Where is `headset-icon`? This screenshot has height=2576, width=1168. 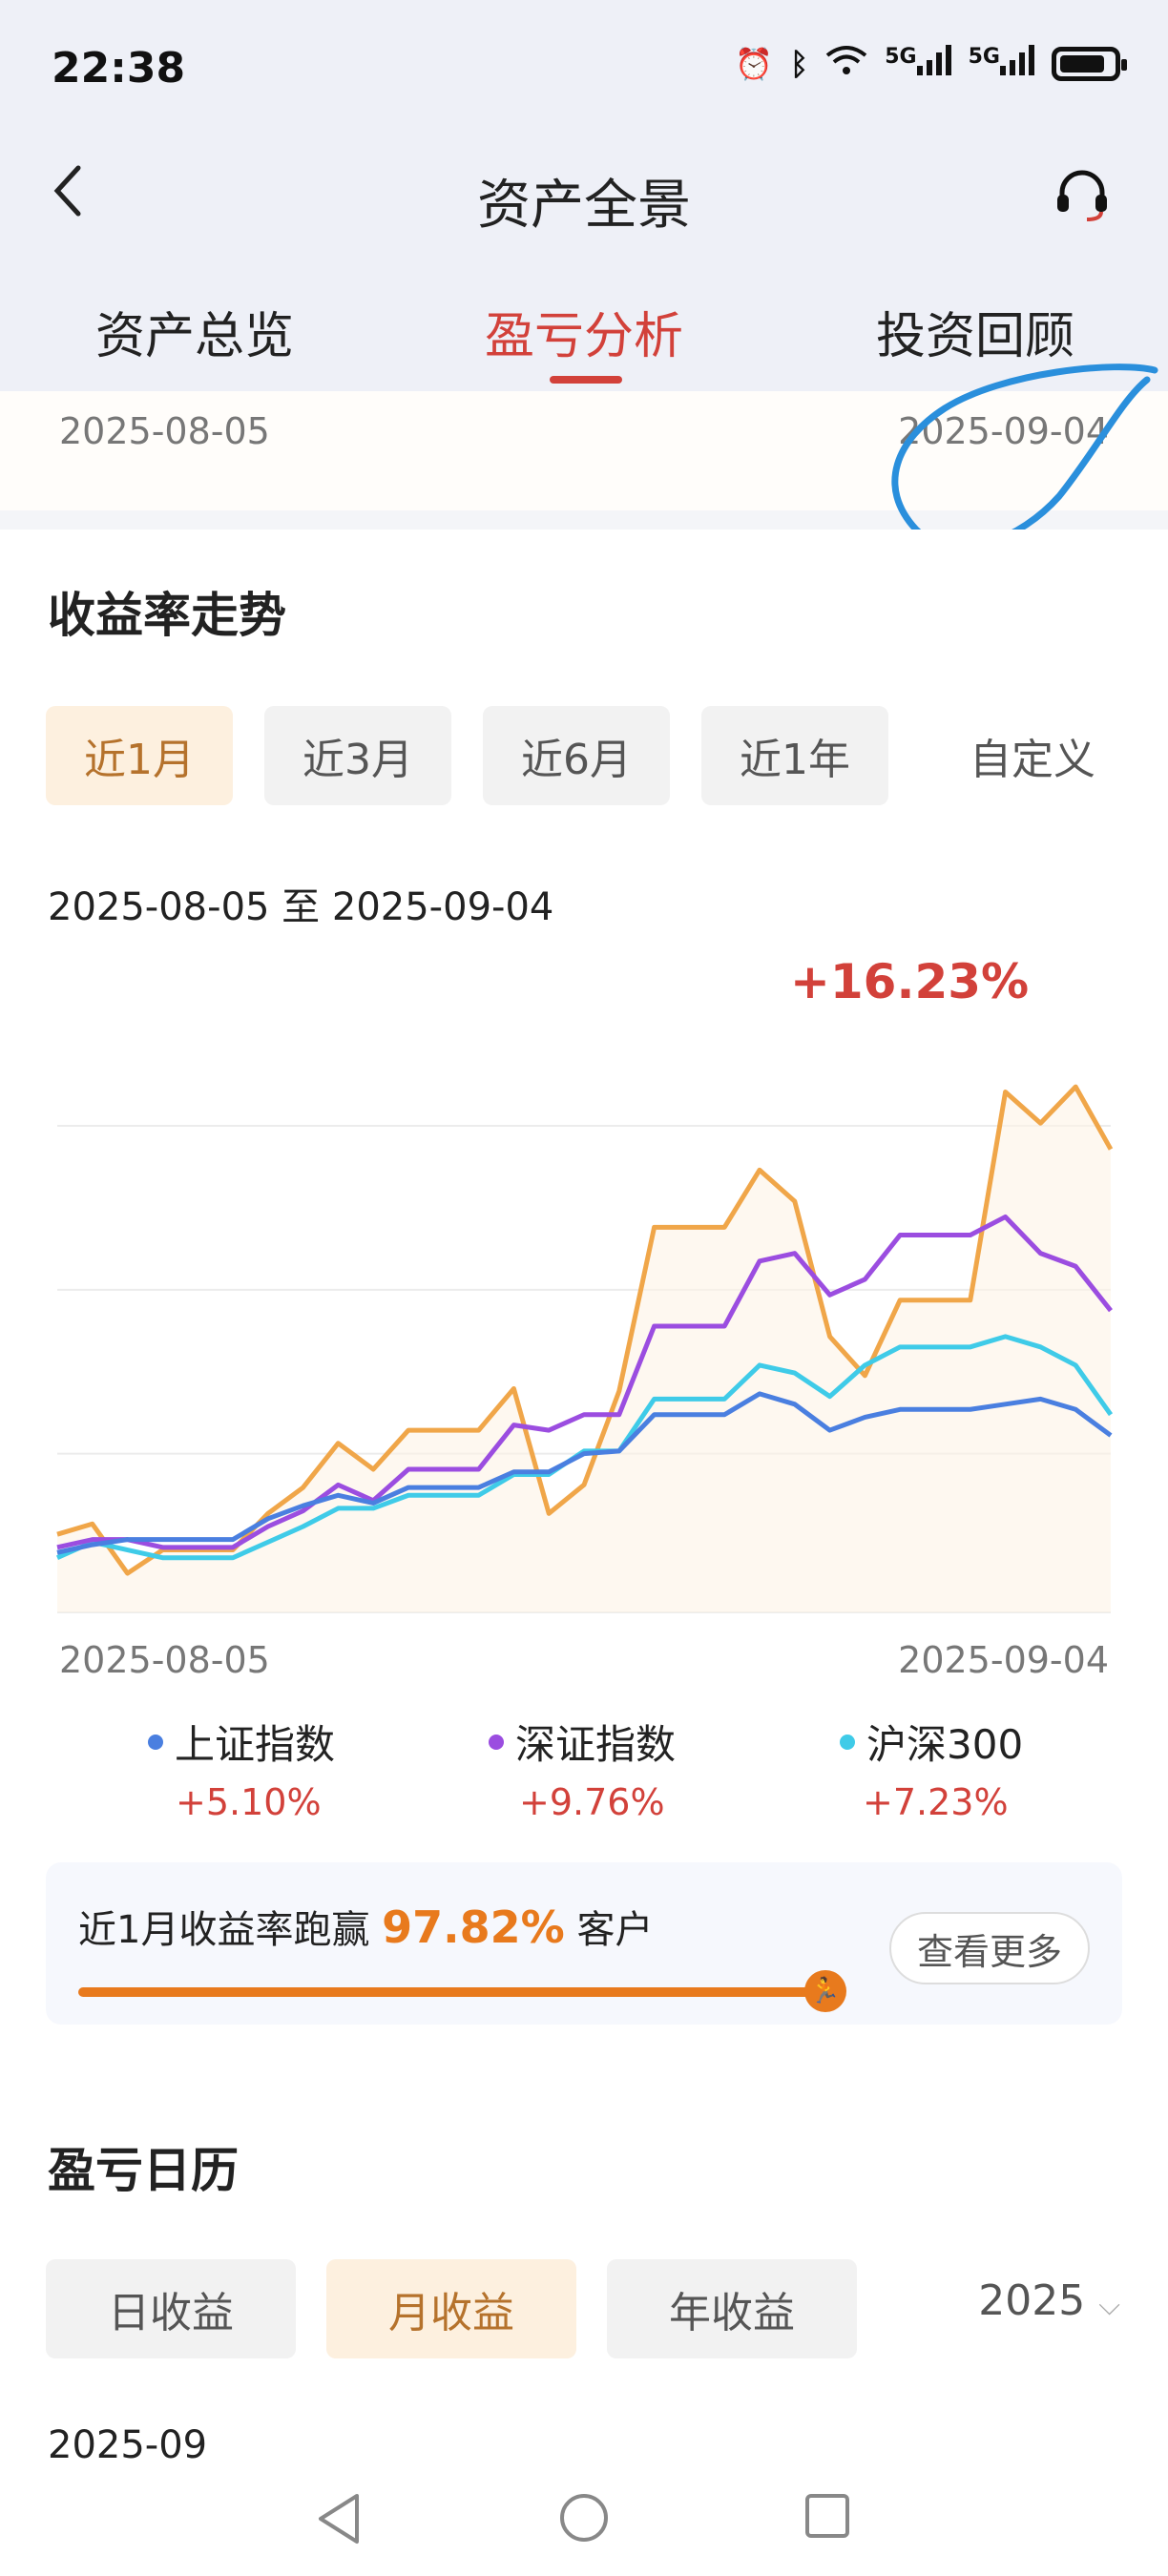
headset-icon is located at coordinates (1082, 195).